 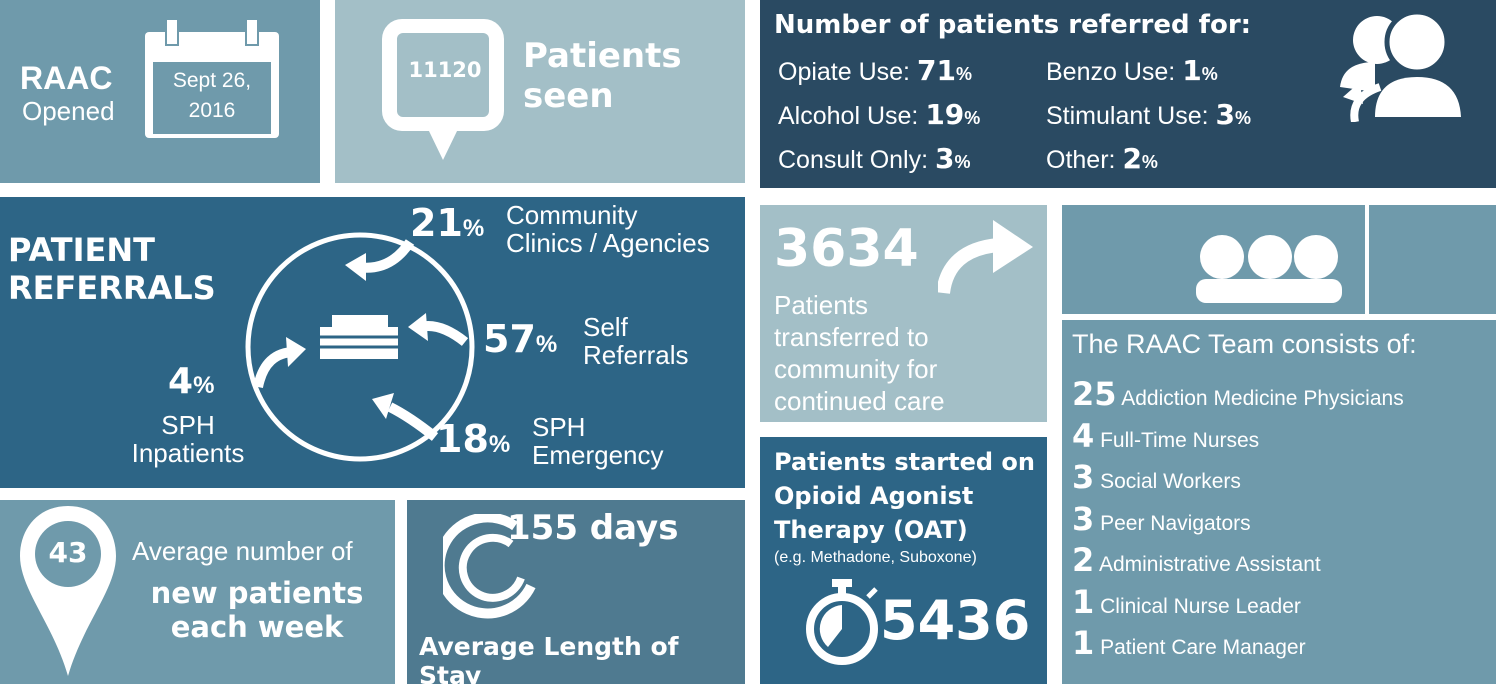 I want to click on weekly-line1: Average number of, so click(x=242, y=551).